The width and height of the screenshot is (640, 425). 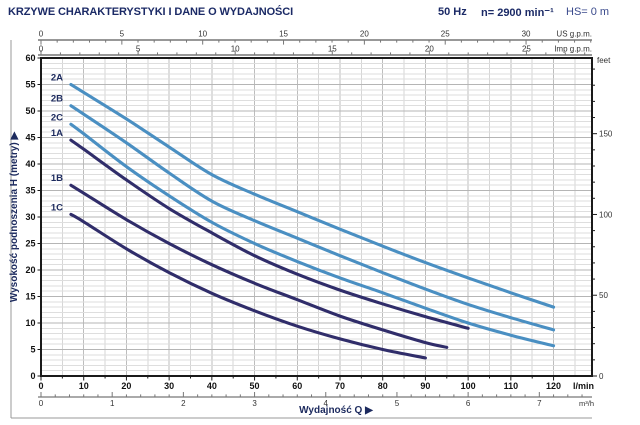 I want to click on y-axis-title: Wysokość podnoszenia H (metry) ▶, so click(x=14, y=217).